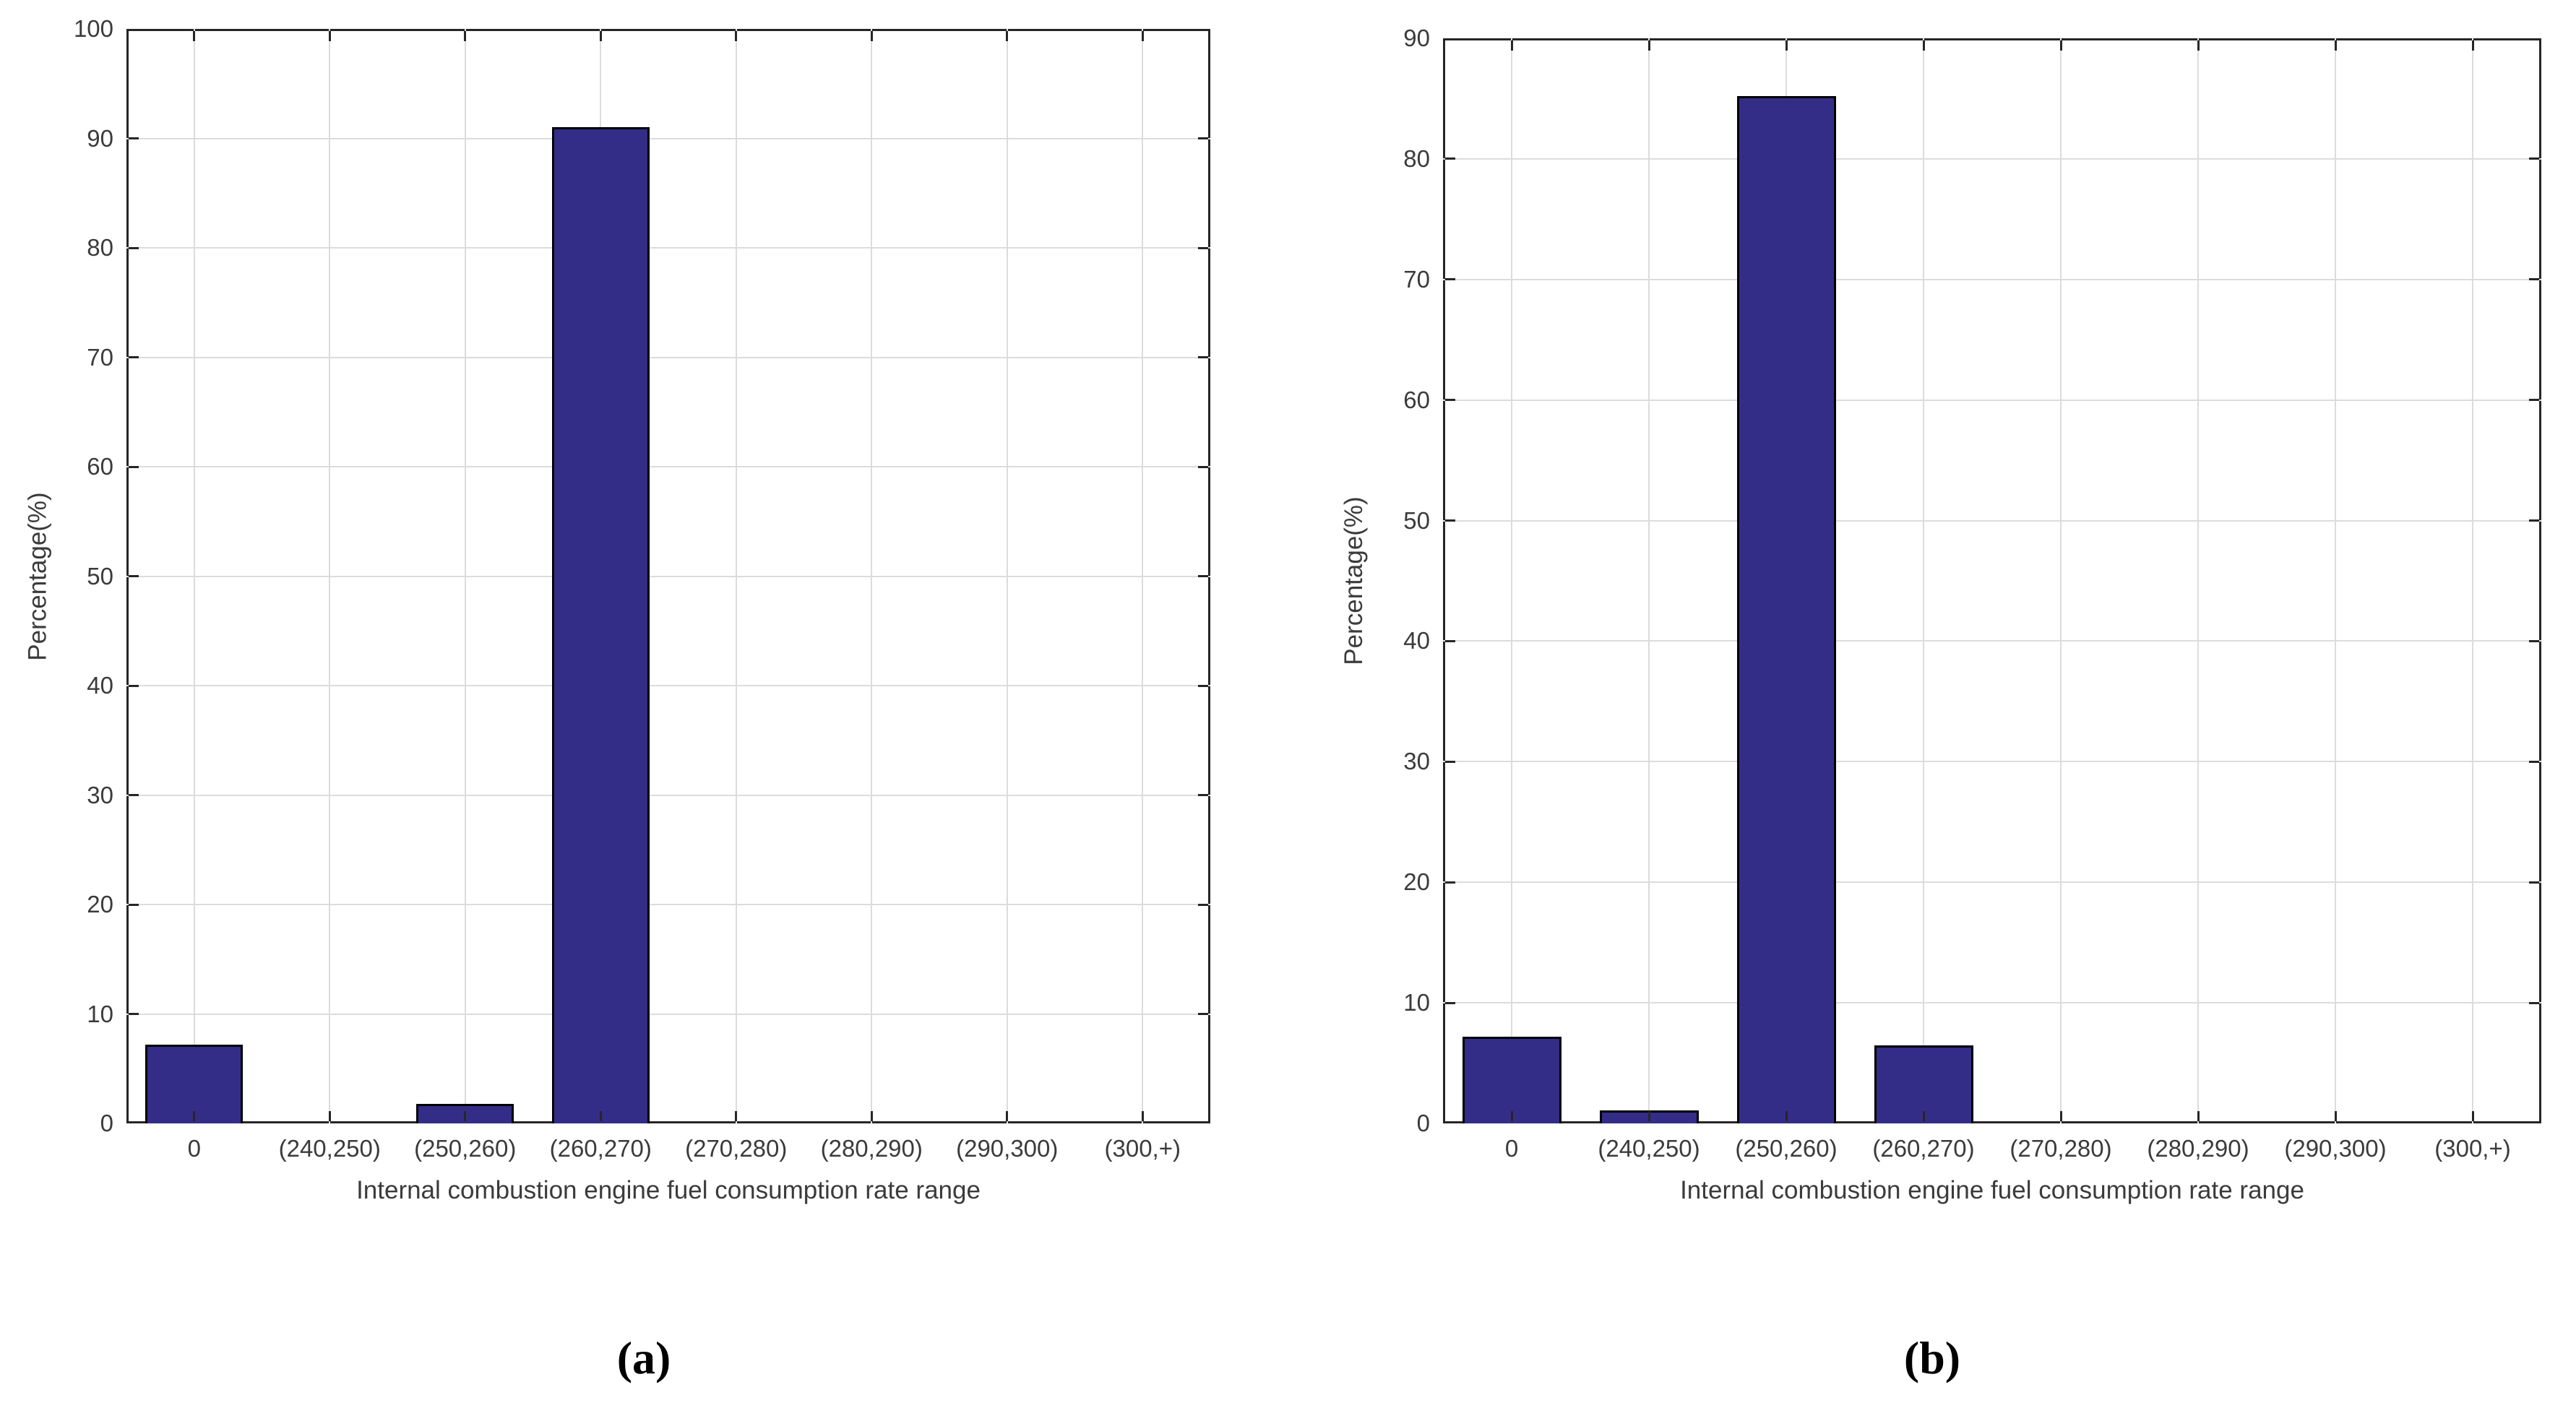 This screenshot has height=1416, width=2576. Describe the element at coordinates (1416, 38) in the screenshot. I see `y-tick-label: 90` at that location.